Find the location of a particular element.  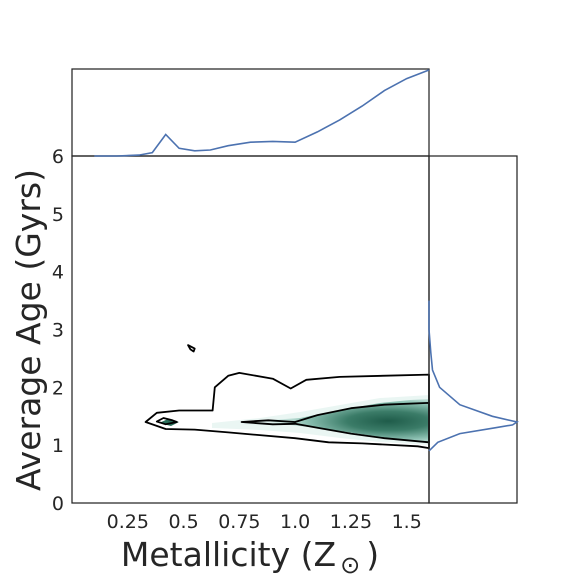

y-tick-label: 3 is located at coordinates (58, 331).